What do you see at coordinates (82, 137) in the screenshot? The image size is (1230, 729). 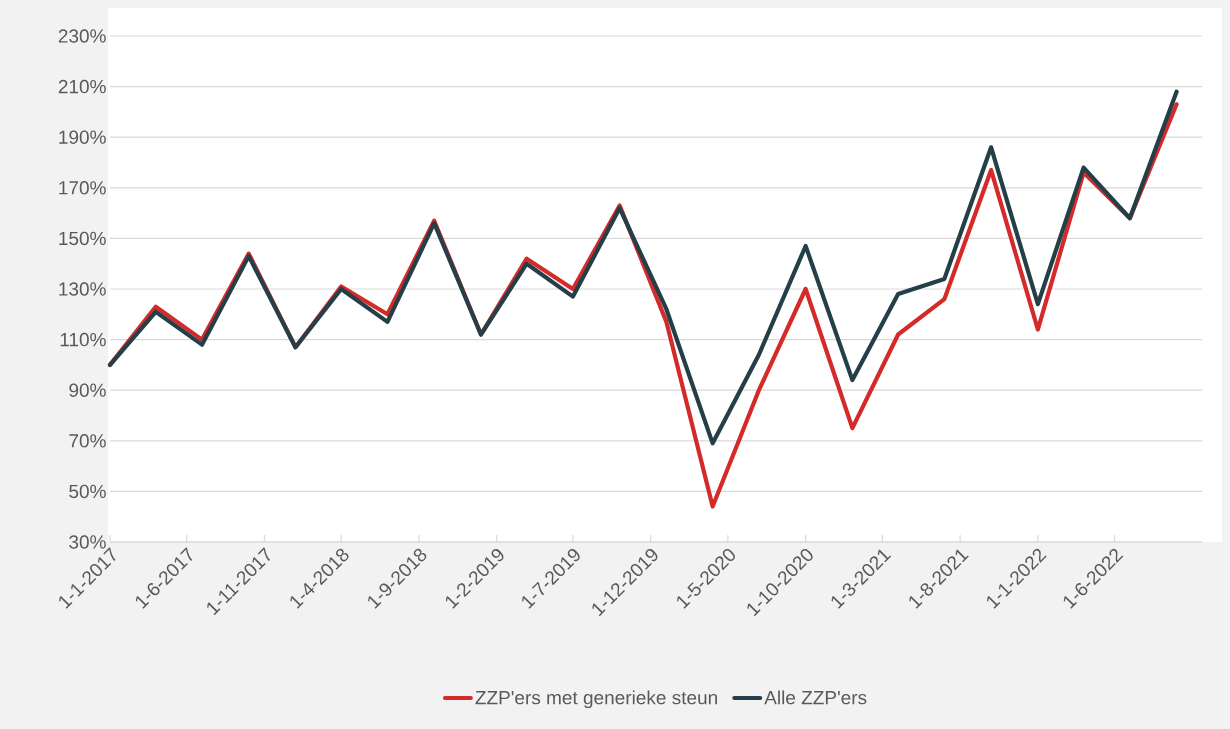 I see `y-tick-label: 190%` at bounding box center [82, 137].